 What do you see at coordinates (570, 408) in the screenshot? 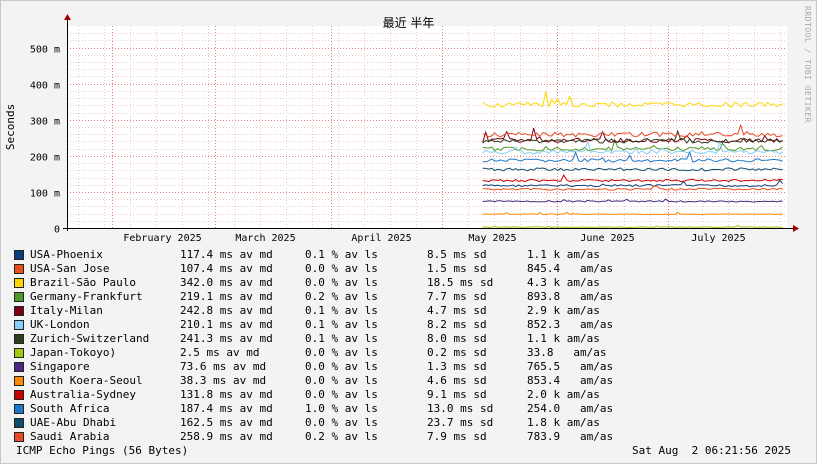
I see `legend-am: 254.0 am/as` at bounding box center [570, 408].